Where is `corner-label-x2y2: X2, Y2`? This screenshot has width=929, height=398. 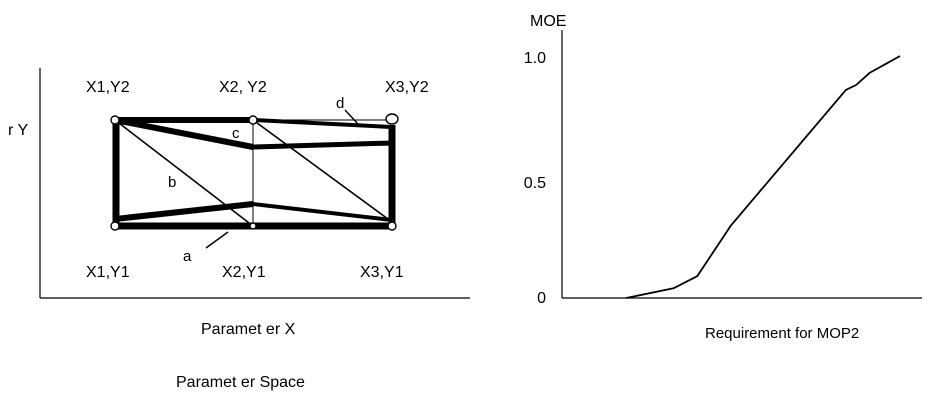
corner-label-x2y2: X2, Y2 is located at coordinates (243, 87).